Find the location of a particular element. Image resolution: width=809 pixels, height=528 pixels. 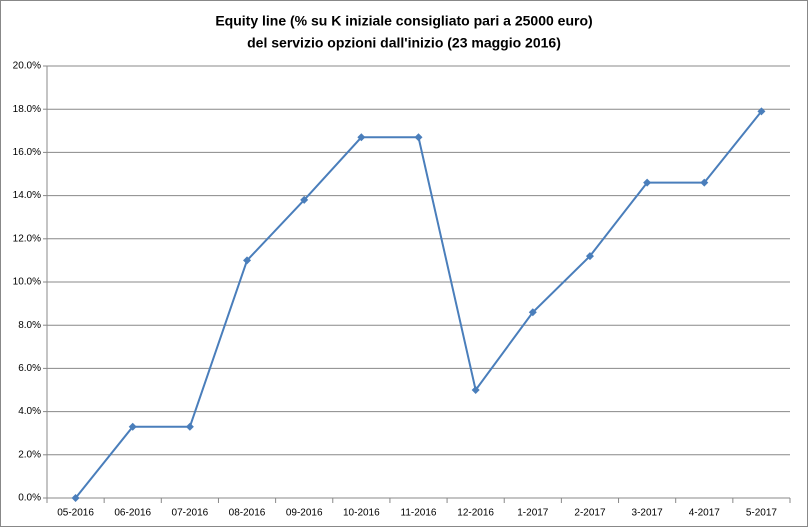

x-tick-label: 2-2017 is located at coordinates (590, 513).